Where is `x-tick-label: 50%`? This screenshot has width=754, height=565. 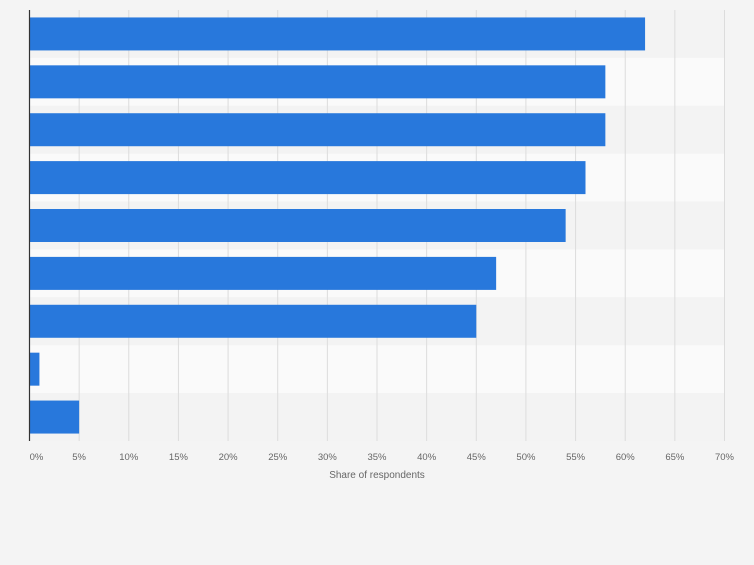 x-tick-label: 50% is located at coordinates (526, 457).